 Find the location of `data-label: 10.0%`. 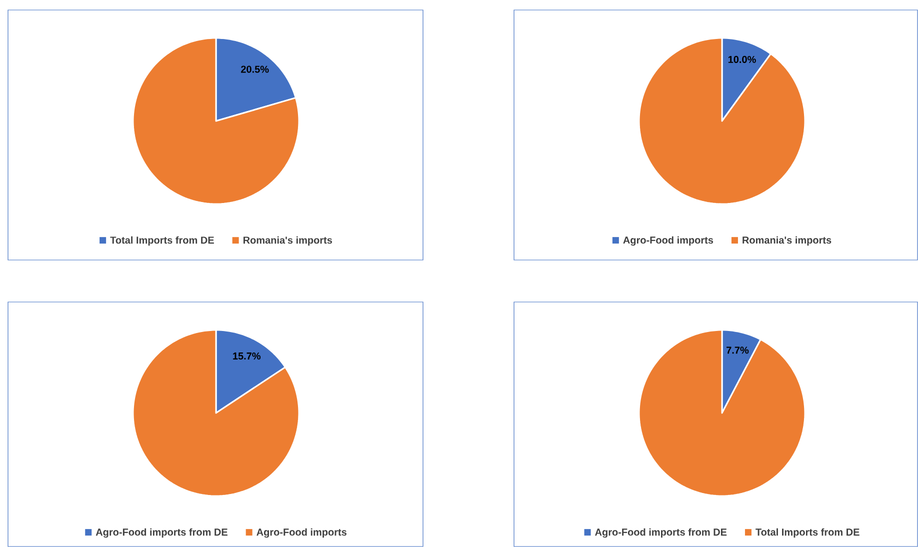

data-label: 10.0% is located at coordinates (742, 59).